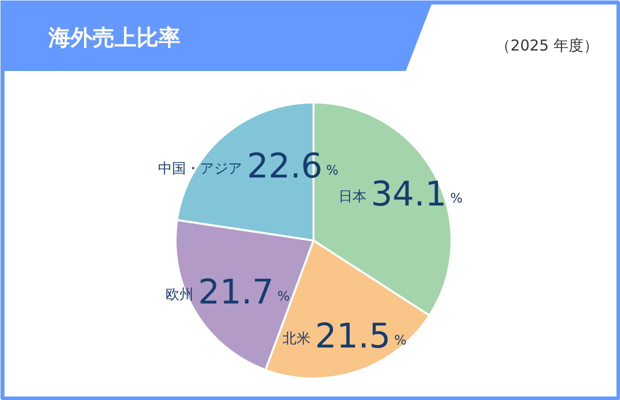 Image resolution: width=620 pixels, height=400 pixels. What do you see at coordinates (200, 169) in the screenshot?
I see `slice-label: 中国・アジア` at bounding box center [200, 169].